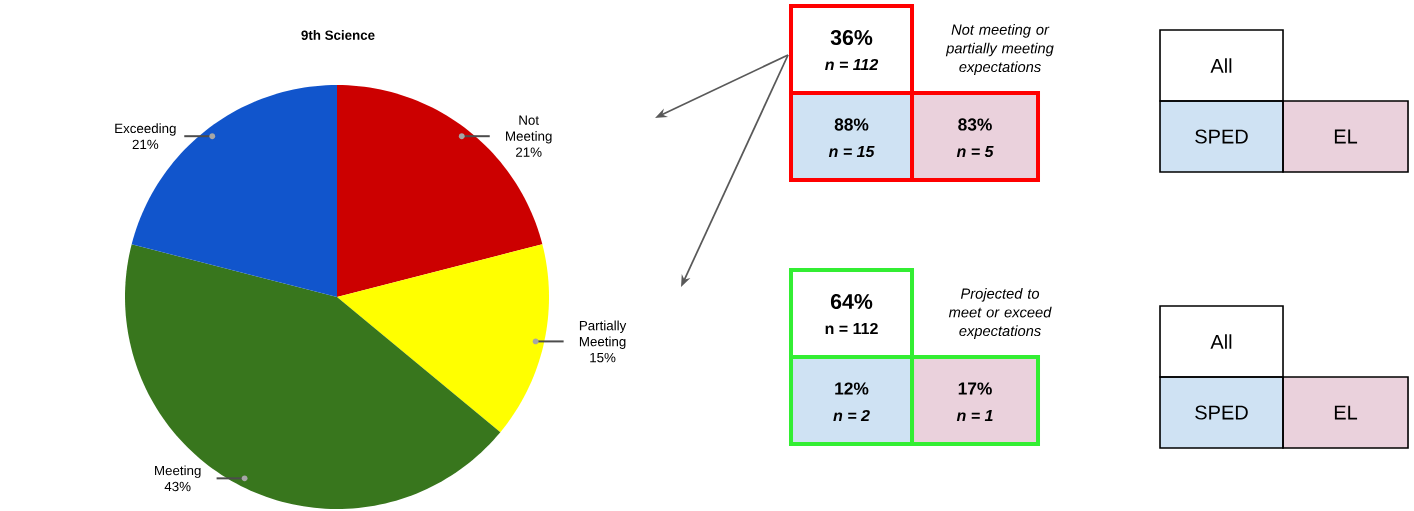 The height and width of the screenshot is (511, 1414). I want to click on chart-title: 9th Science, so click(338, 35).